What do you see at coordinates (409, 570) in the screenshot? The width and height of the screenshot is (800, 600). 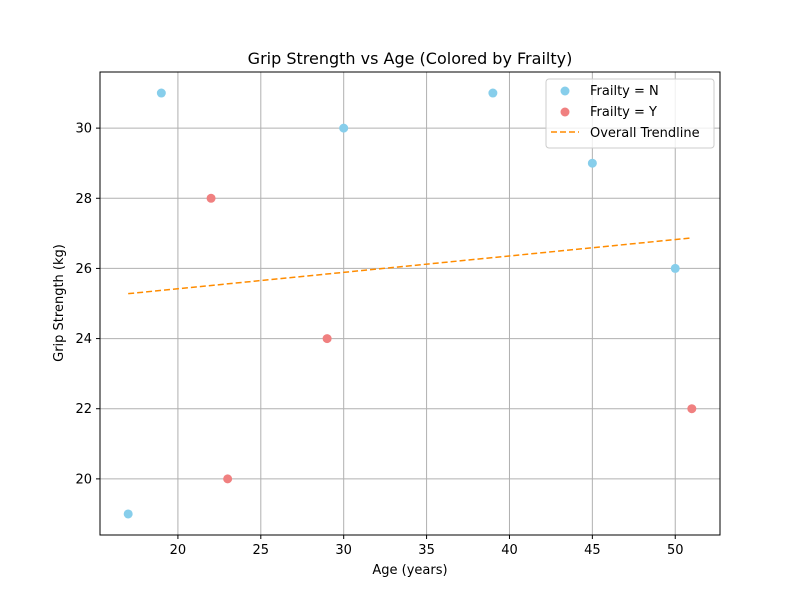 I see `x-axis-label: Age (years)` at bounding box center [409, 570].